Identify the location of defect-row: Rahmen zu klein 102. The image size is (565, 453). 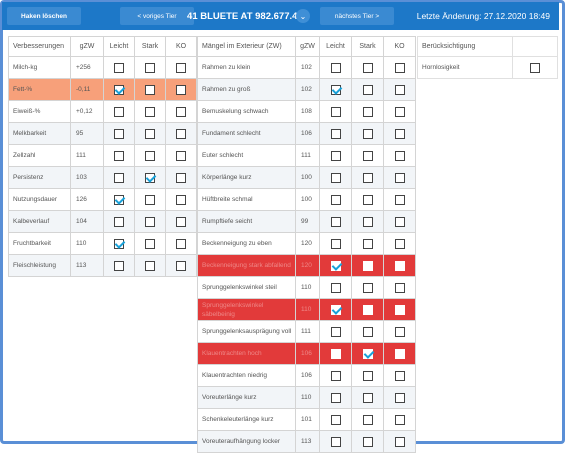
(306, 67).